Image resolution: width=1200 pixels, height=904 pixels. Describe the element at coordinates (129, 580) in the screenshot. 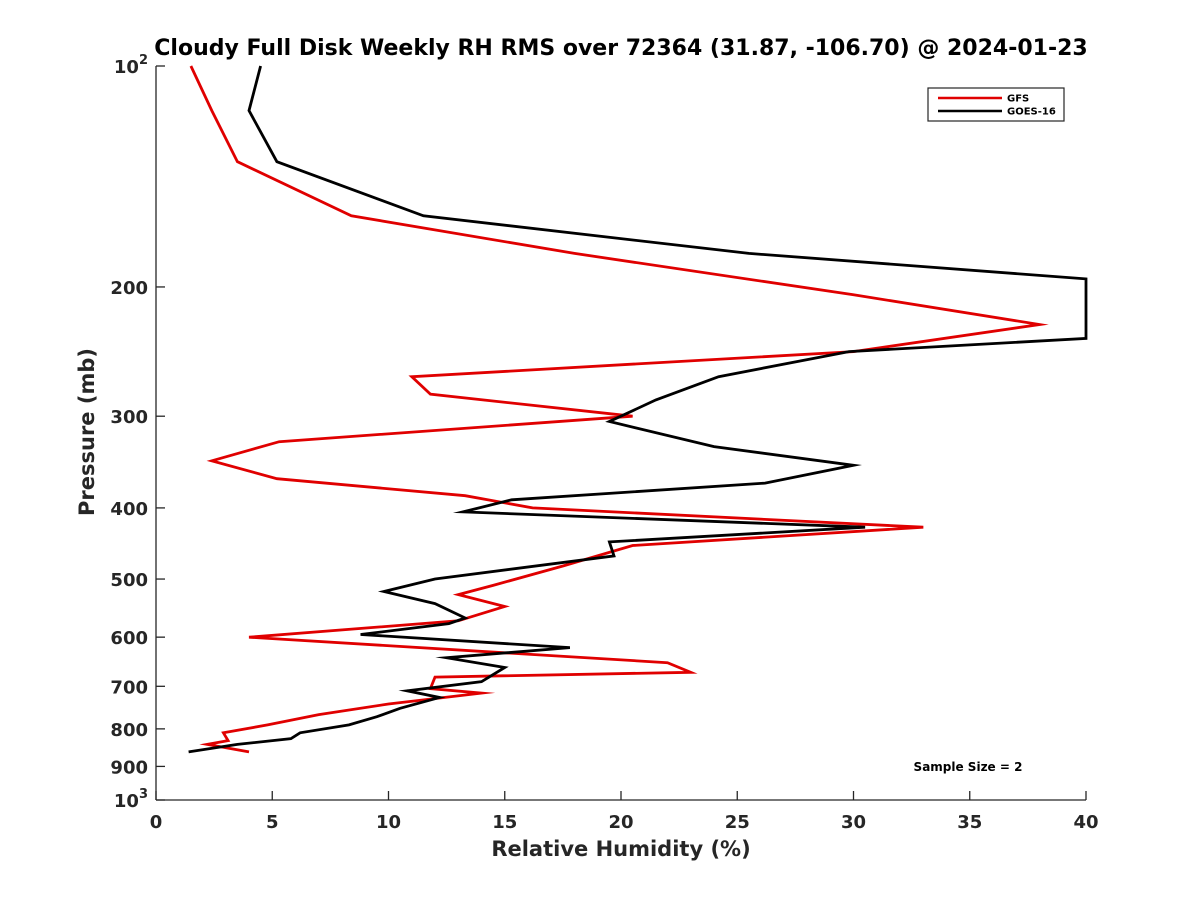

I see `y-tick-label: 500` at that location.